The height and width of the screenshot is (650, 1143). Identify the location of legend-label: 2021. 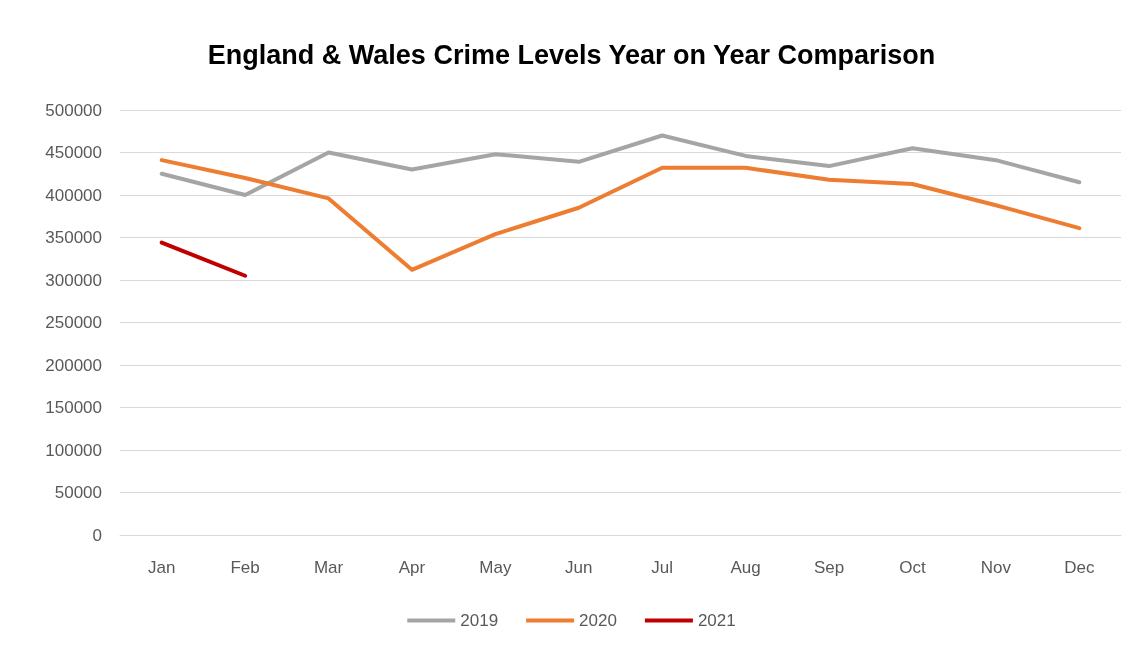
(716, 620).